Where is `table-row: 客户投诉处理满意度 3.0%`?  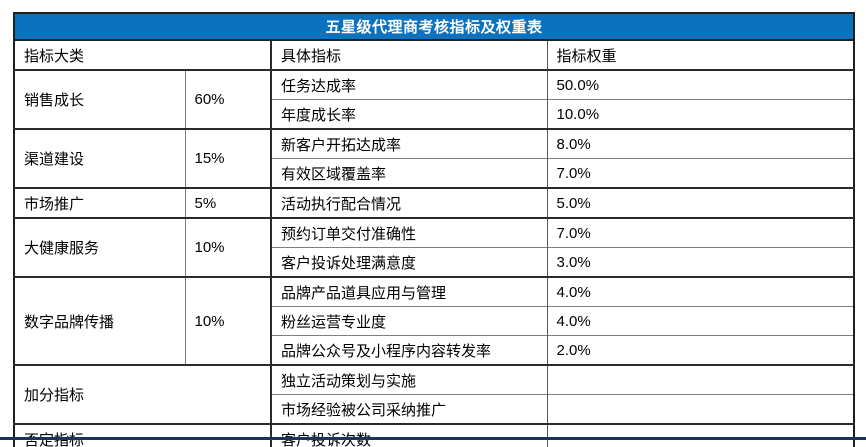 table-row: 客户投诉处理满意度 3.0% is located at coordinates (434, 262).